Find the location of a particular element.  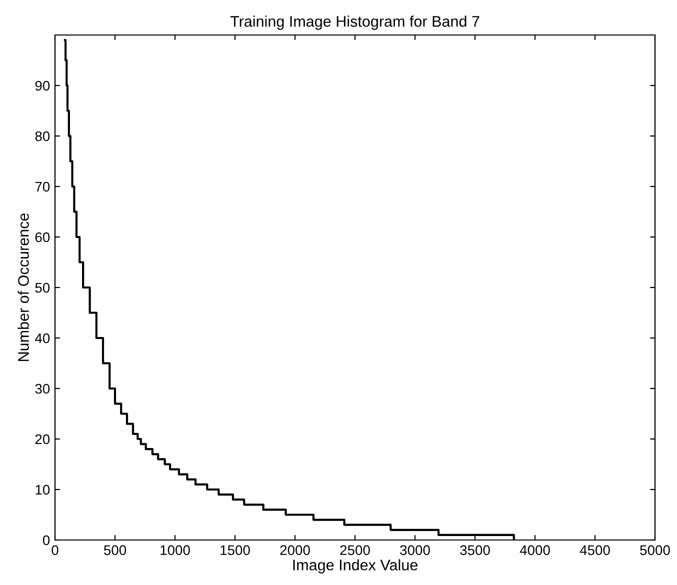

x-tick-label: 1000 is located at coordinates (175, 550).